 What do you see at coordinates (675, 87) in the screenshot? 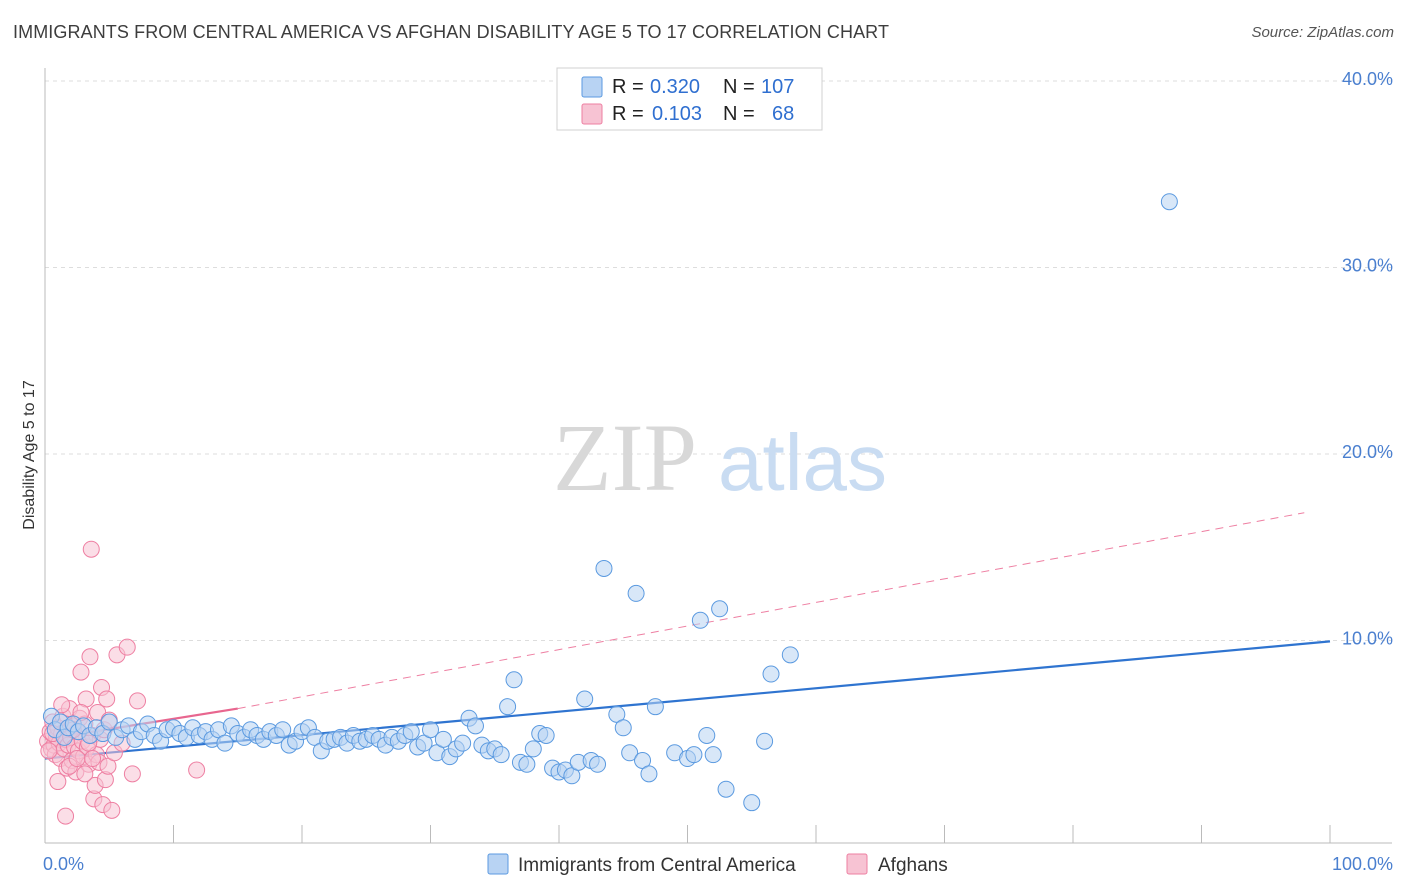
I see `legend-r-value-blue: 0.320` at bounding box center [675, 87].